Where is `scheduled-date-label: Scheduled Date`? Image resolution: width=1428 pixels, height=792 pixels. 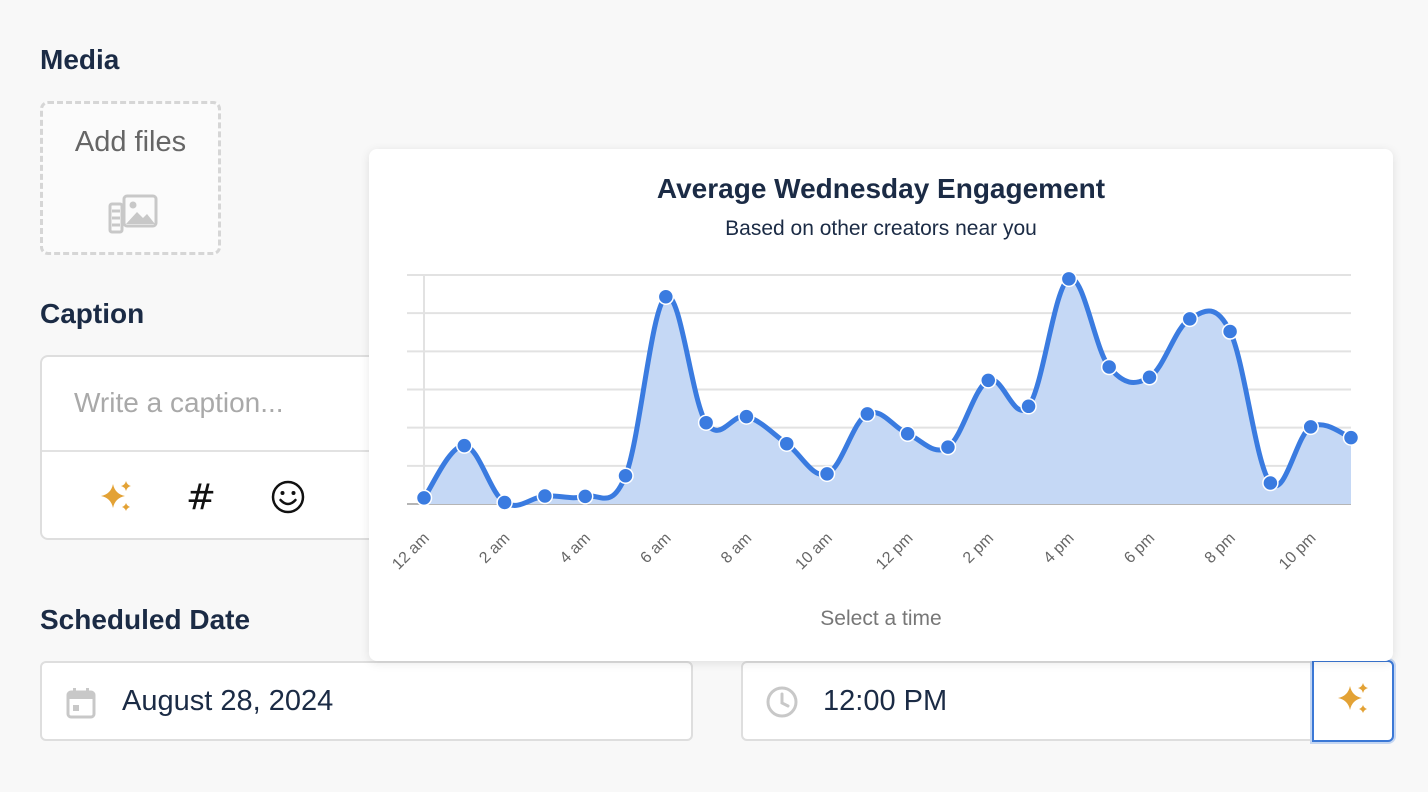 scheduled-date-label: Scheduled Date is located at coordinates (145, 619).